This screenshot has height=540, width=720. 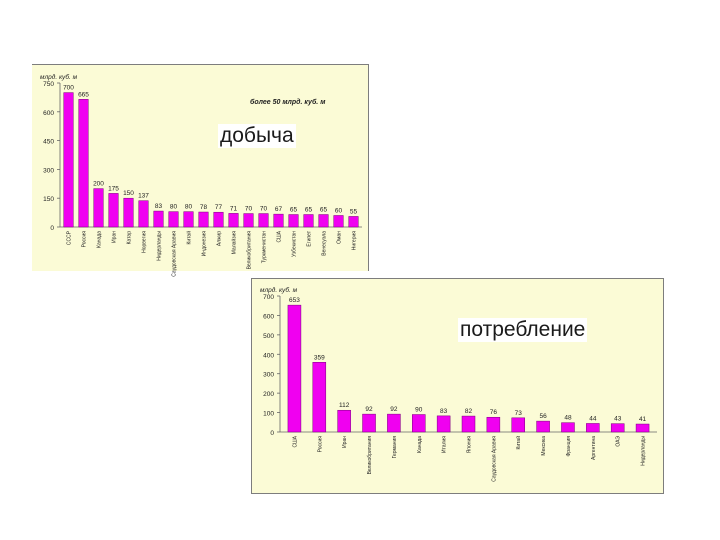 I want to click on category-label: Египет, so click(x=310, y=238).